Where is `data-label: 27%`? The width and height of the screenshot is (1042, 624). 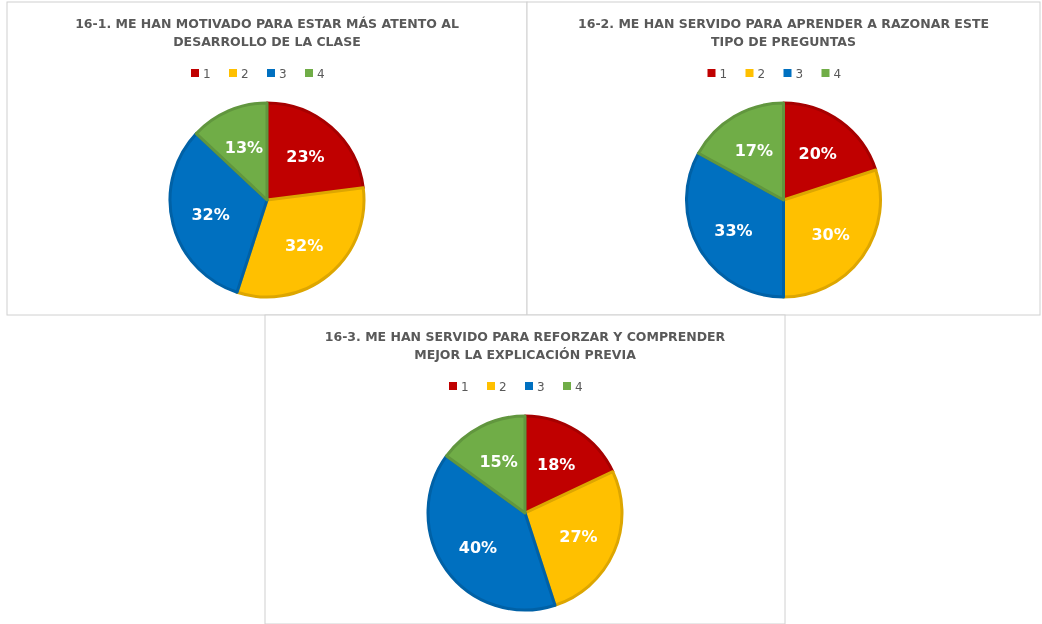
data-label: 27% is located at coordinates (578, 537).